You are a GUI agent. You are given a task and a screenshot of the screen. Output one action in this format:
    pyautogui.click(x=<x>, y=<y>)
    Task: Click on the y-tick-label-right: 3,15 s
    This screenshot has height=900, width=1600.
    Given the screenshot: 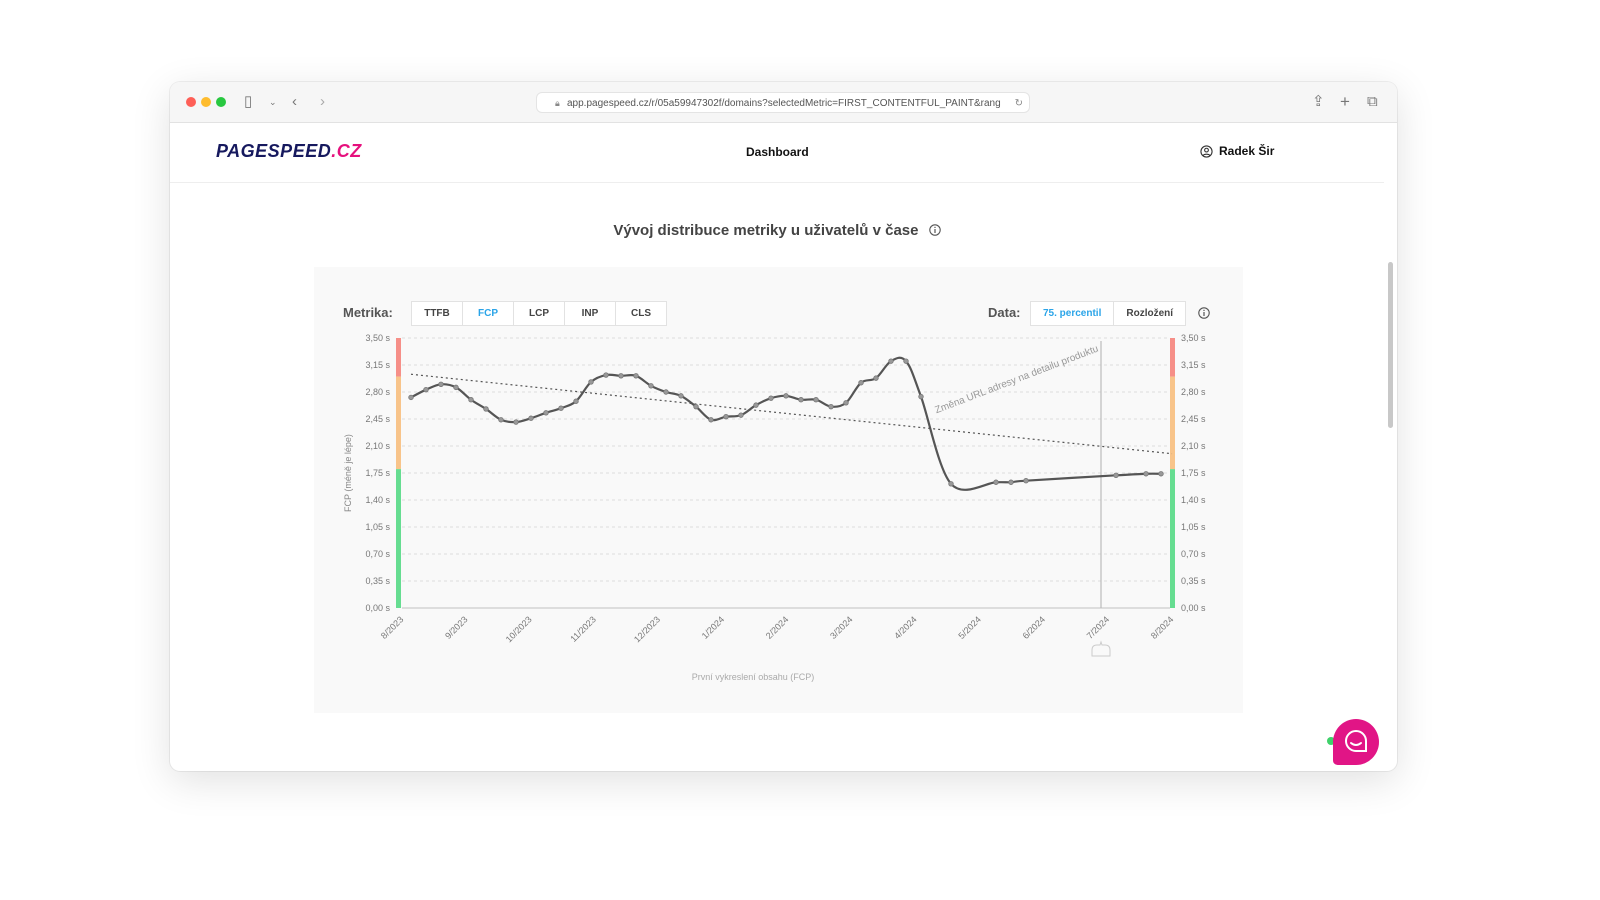 What is the action you would take?
    pyautogui.click(x=1193, y=365)
    